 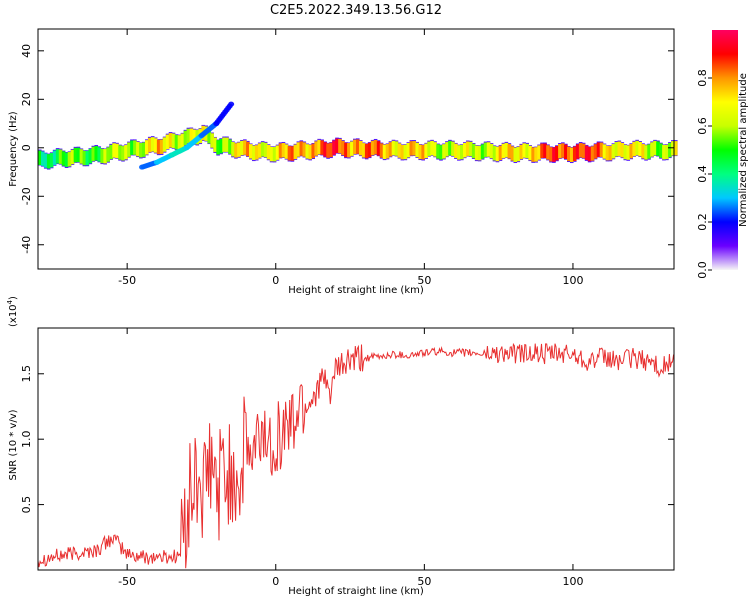 I want to click on spec-ytick-label: 40, so click(x=26, y=51).